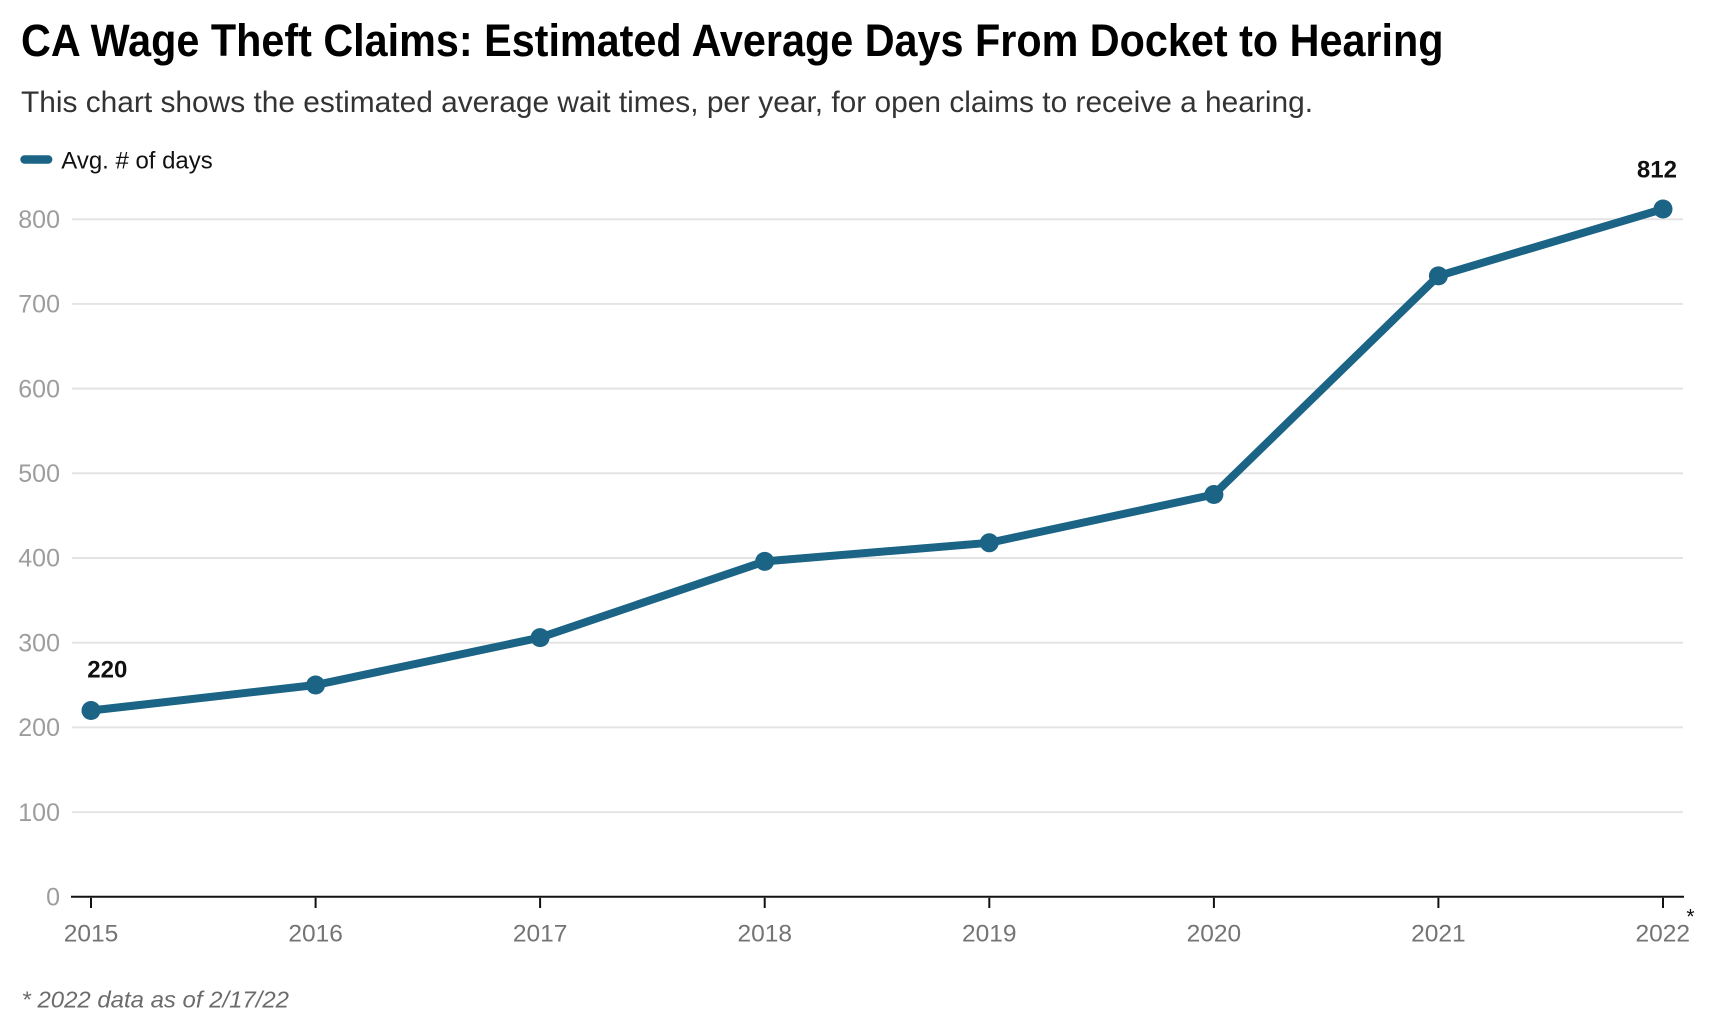  I want to click on svg-text: 2020, so click(1214, 933).